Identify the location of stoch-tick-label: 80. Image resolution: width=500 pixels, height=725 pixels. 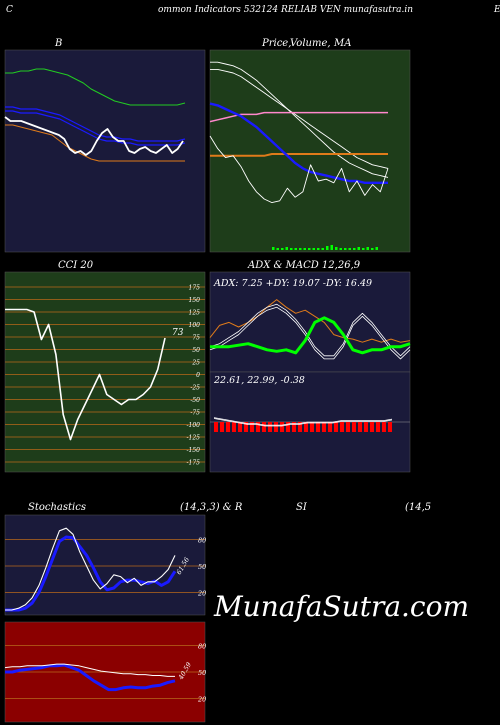
(202, 541).